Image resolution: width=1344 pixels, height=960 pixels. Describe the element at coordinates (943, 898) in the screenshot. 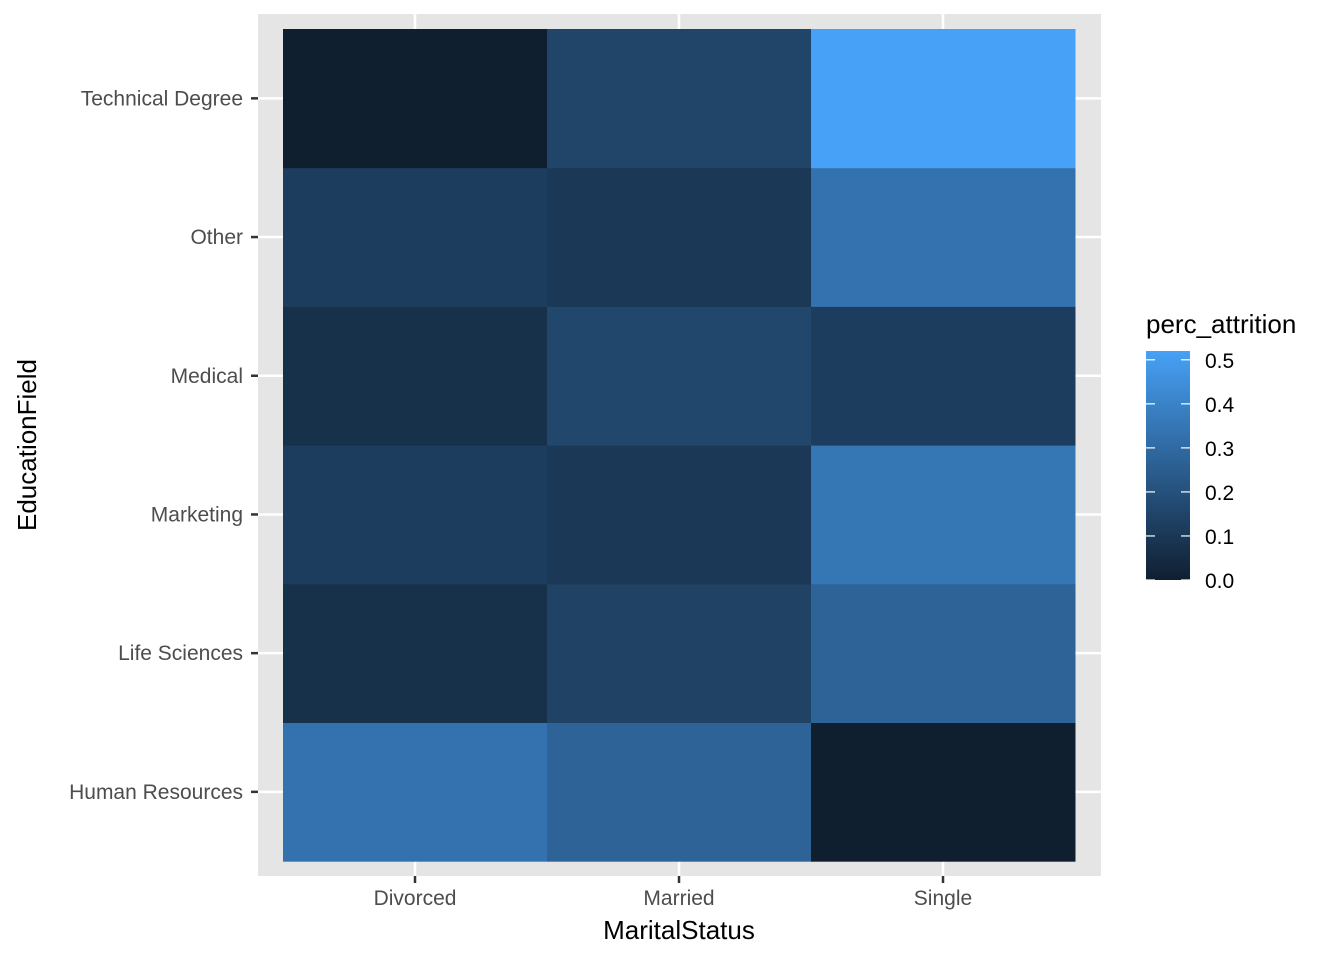

I see `x-tick-label: Single` at that location.